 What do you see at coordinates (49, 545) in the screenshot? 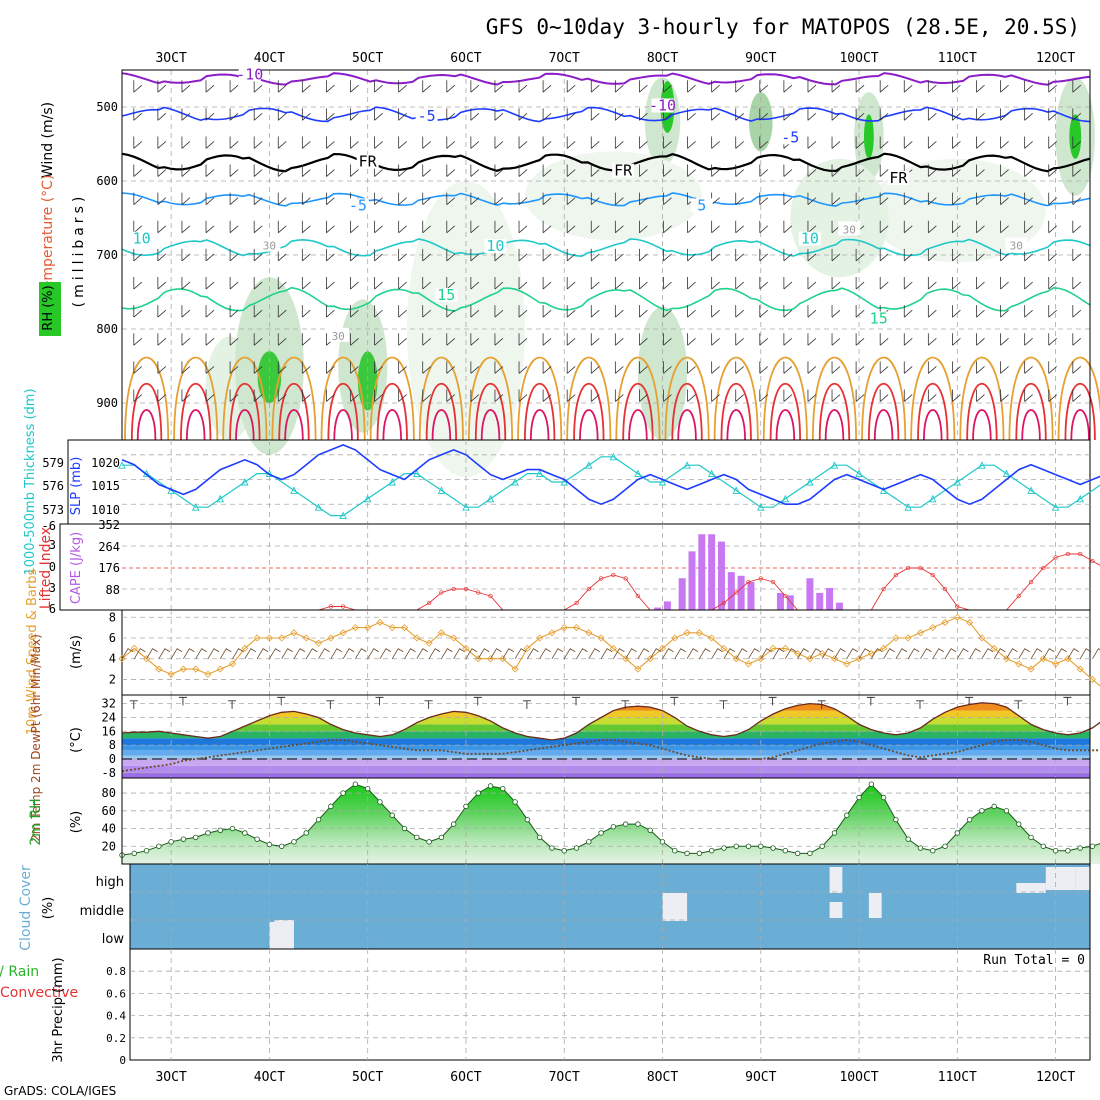
I see `li-tick: -3` at bounding box center [49, 545].